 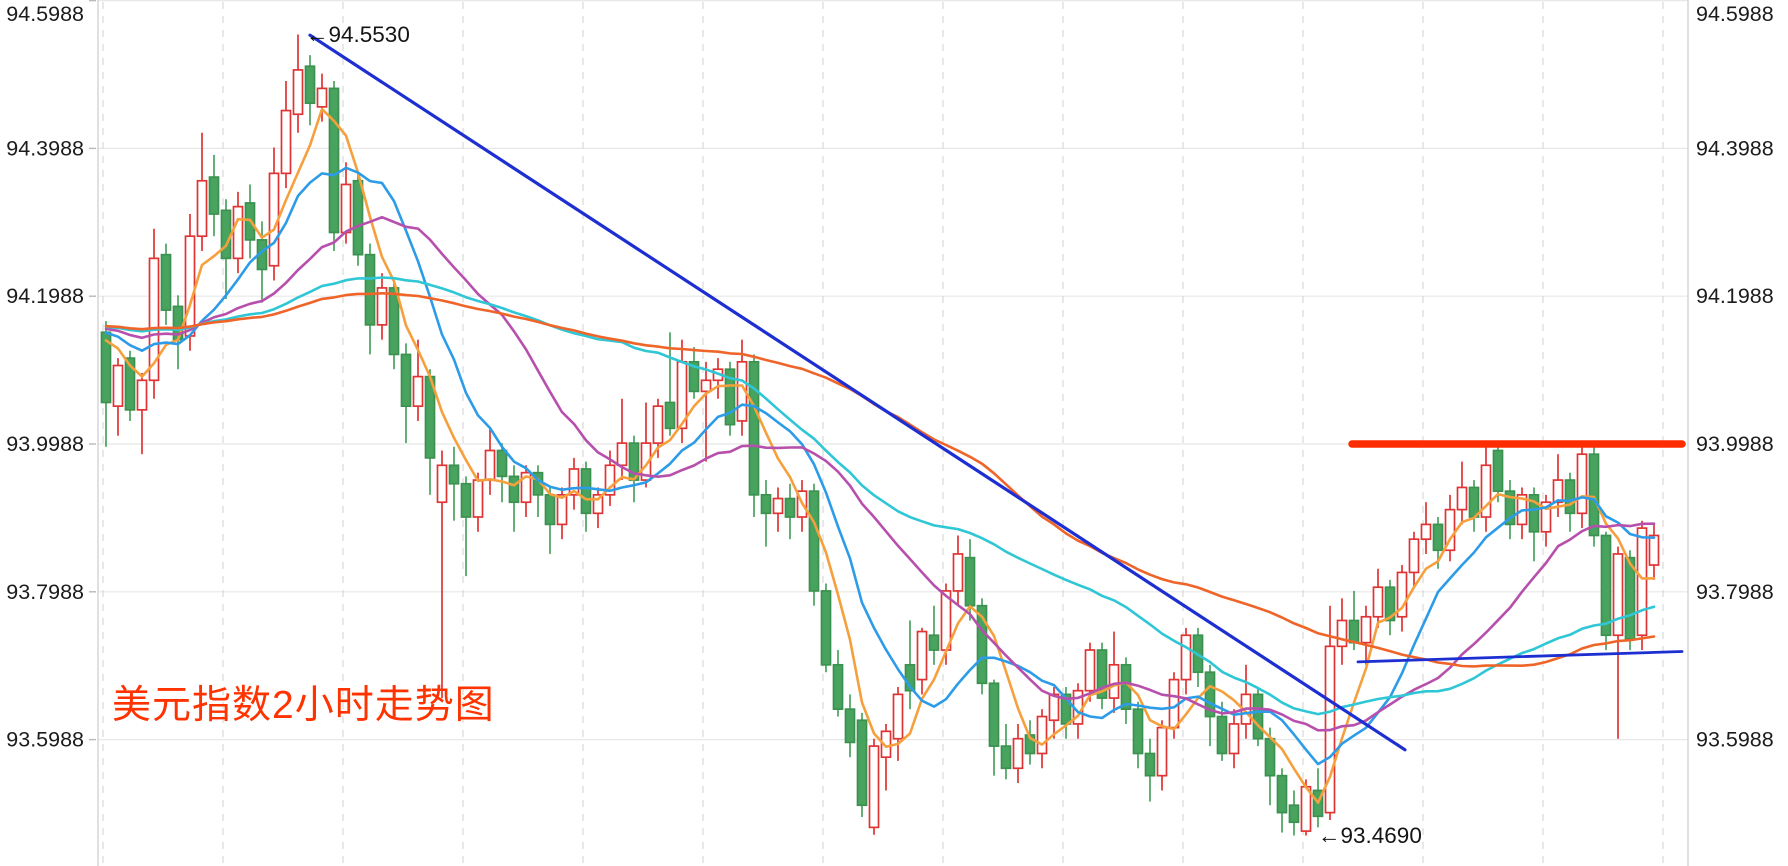 I want to click on minor-support-trendline, so click(x=1520, y=657).